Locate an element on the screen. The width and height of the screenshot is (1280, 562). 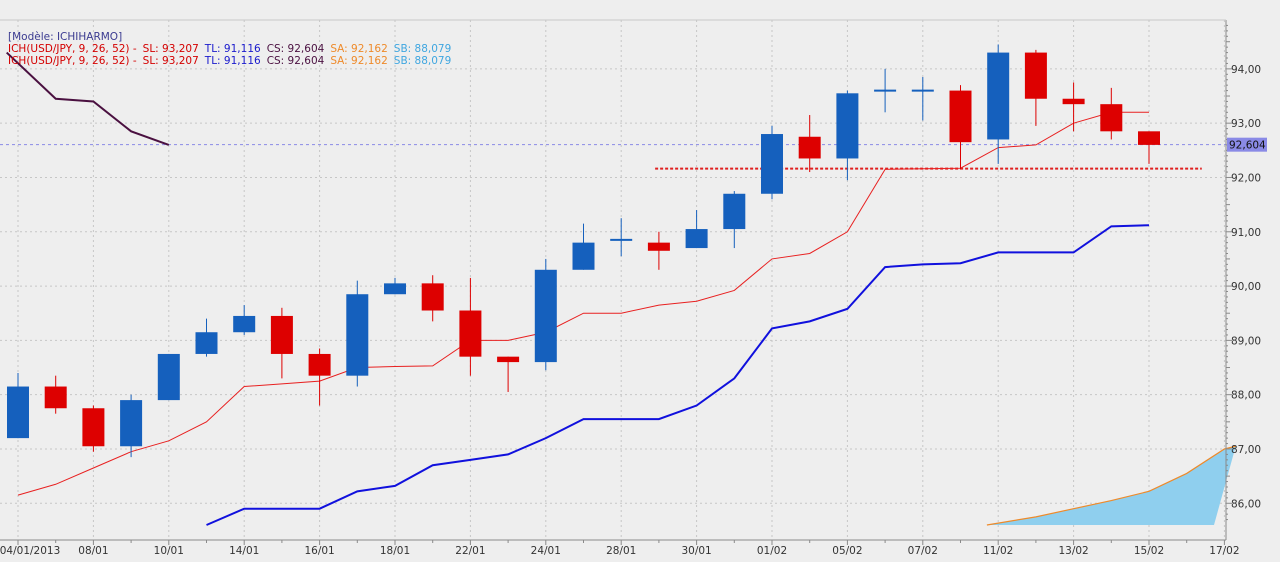
chikou-line is located at coordinates (88, 98).